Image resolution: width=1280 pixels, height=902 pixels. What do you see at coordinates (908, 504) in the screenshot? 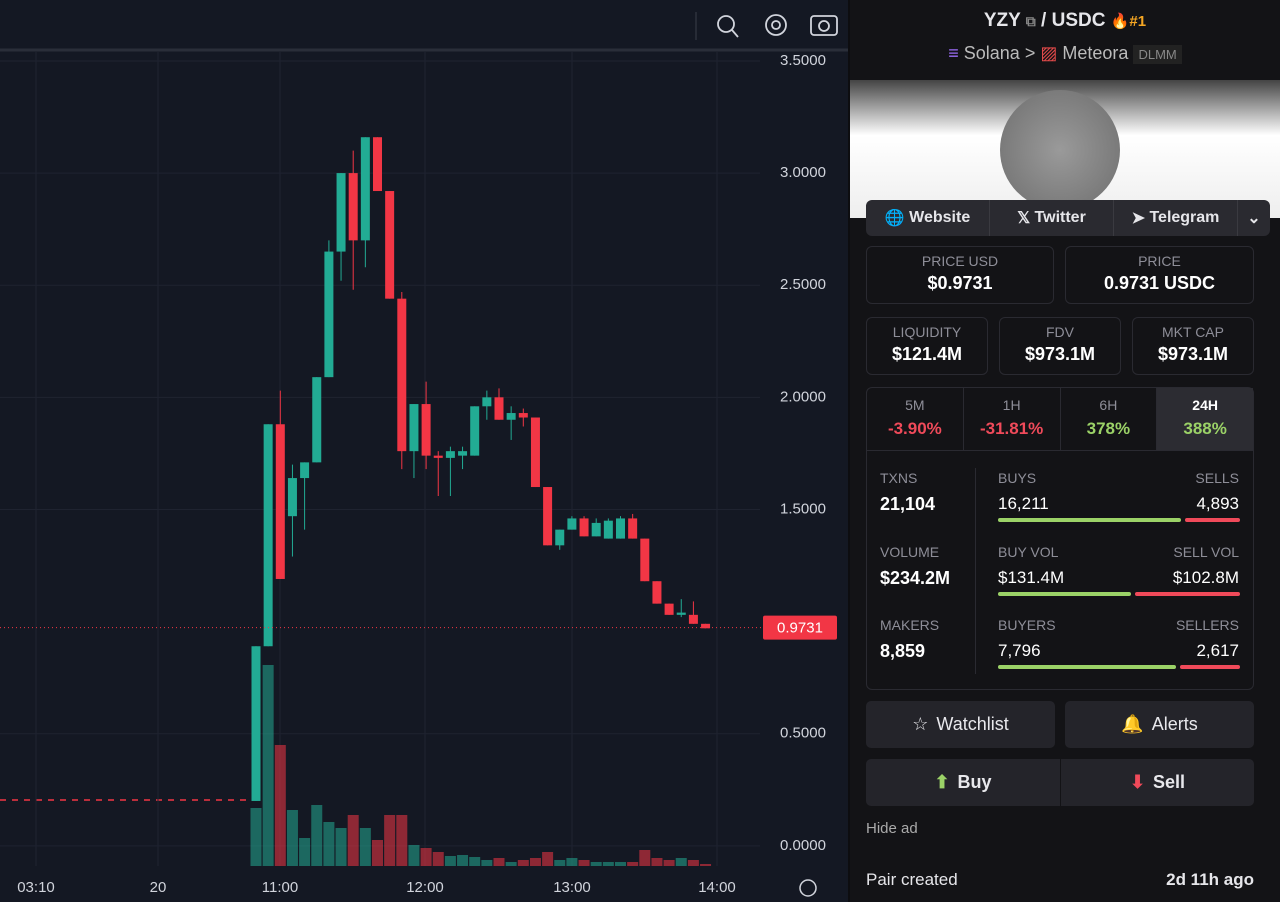
I see `value: 21,104` at bounding box center [908, 504].